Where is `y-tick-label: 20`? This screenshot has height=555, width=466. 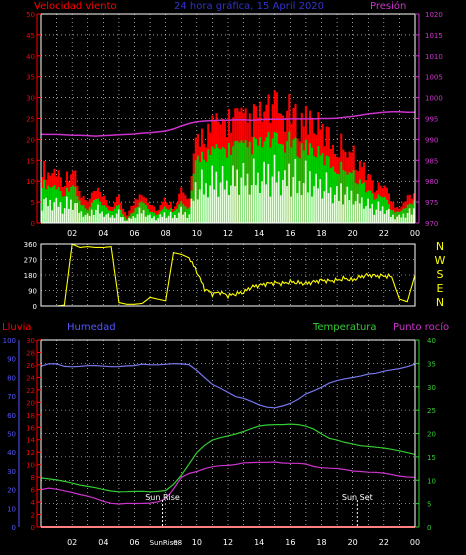 y-tick-label: 20 is located at coordinates (30, 140).